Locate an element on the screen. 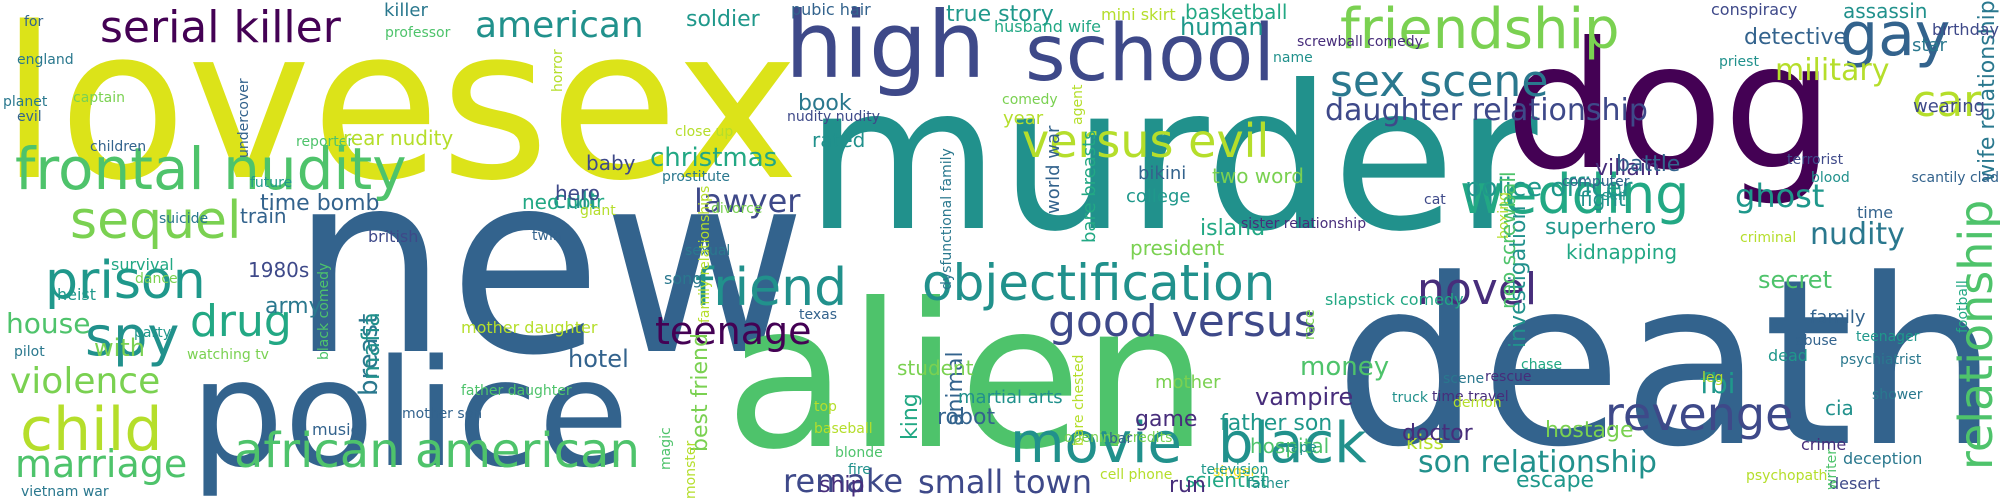  cloud-word: star is located at coordinates (1929, 45).